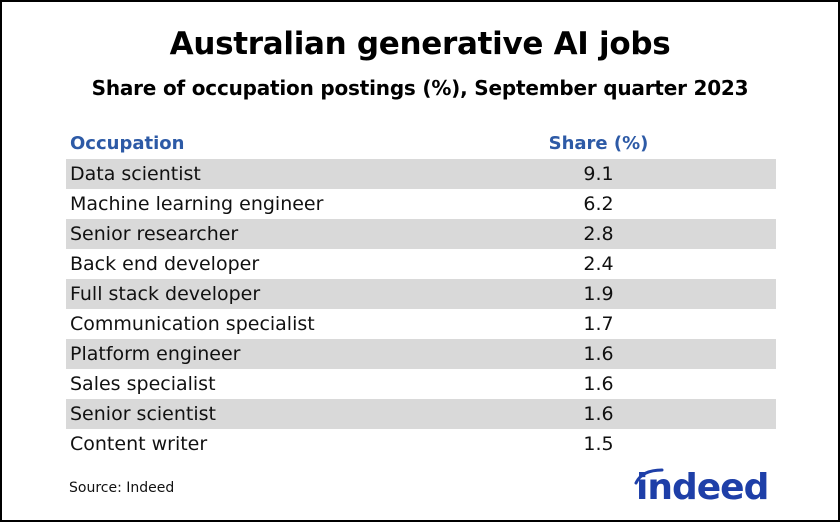 The height and width of the screenshot is (522, 840). I want to click on occupation-cell: Back end developer, so click(165, 264).